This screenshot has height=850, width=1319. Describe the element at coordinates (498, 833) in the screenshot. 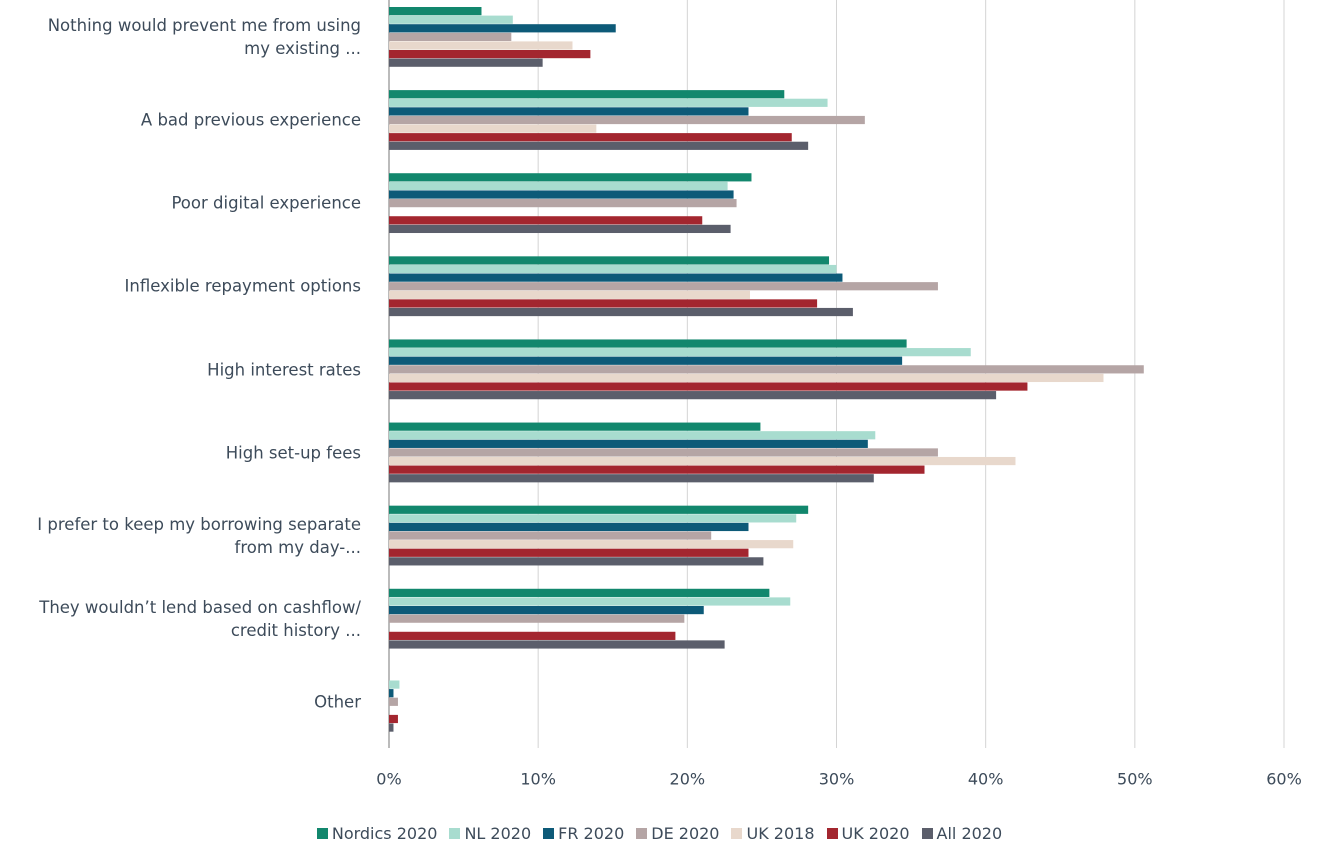

I see `legend-label: NL 2020` at that location.